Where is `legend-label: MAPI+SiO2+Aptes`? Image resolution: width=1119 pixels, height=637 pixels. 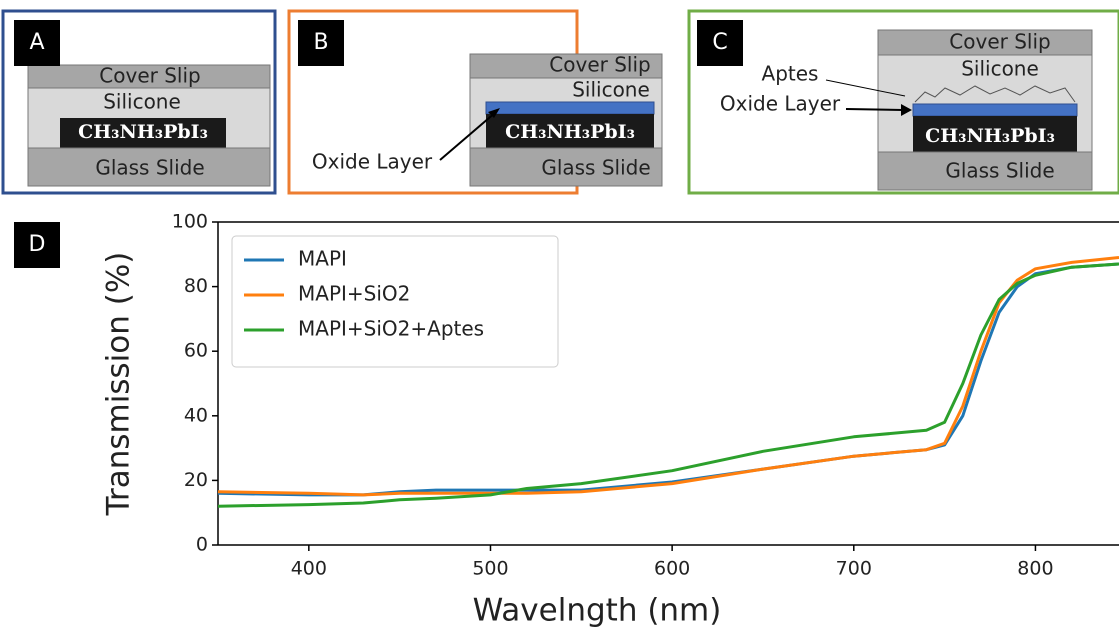
legend-label: MAPI+SiO2+Aptes is located at coordinates (391, 329).